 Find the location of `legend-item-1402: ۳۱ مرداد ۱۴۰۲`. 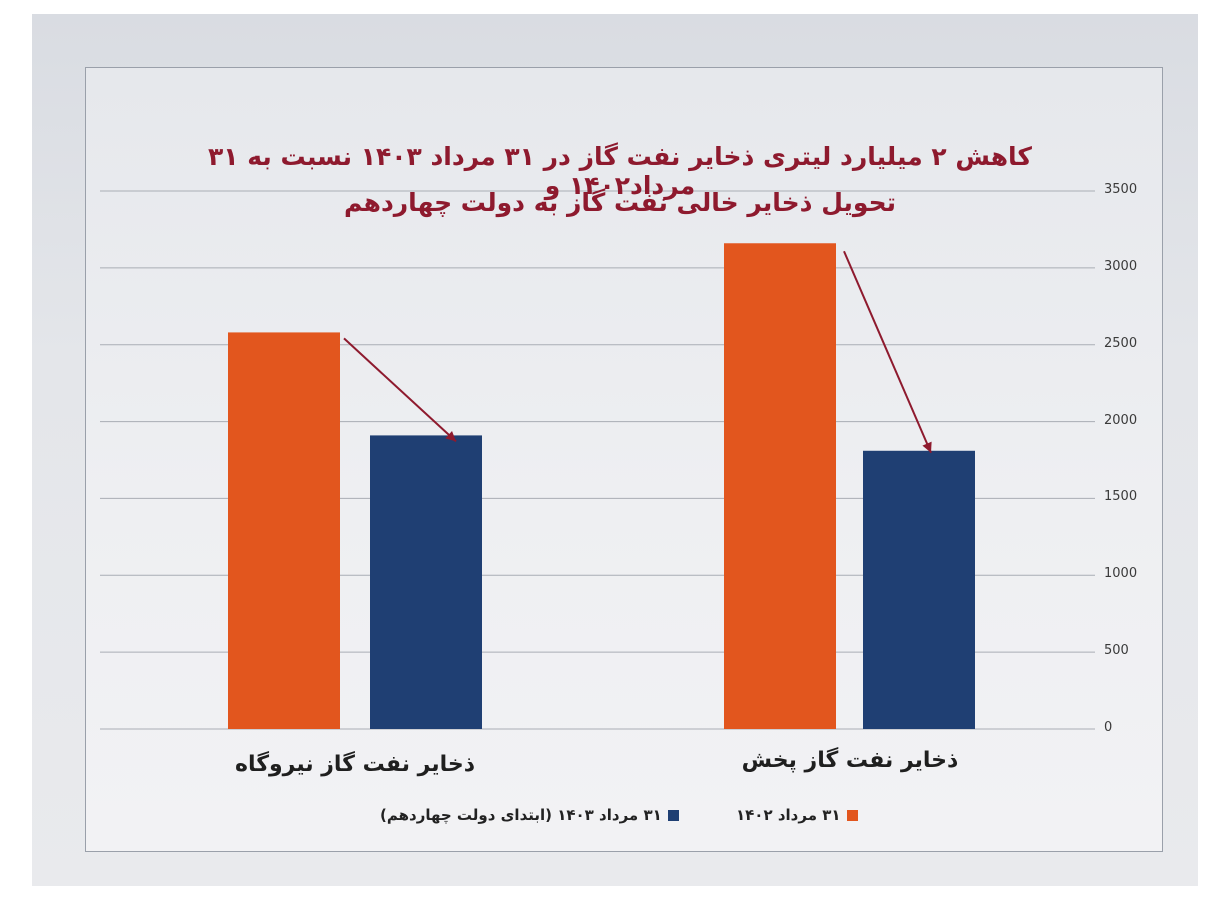

legend-item-1402: ۳۱ مرداد ۱۴۰۲ is located at coordinates (797, 815).